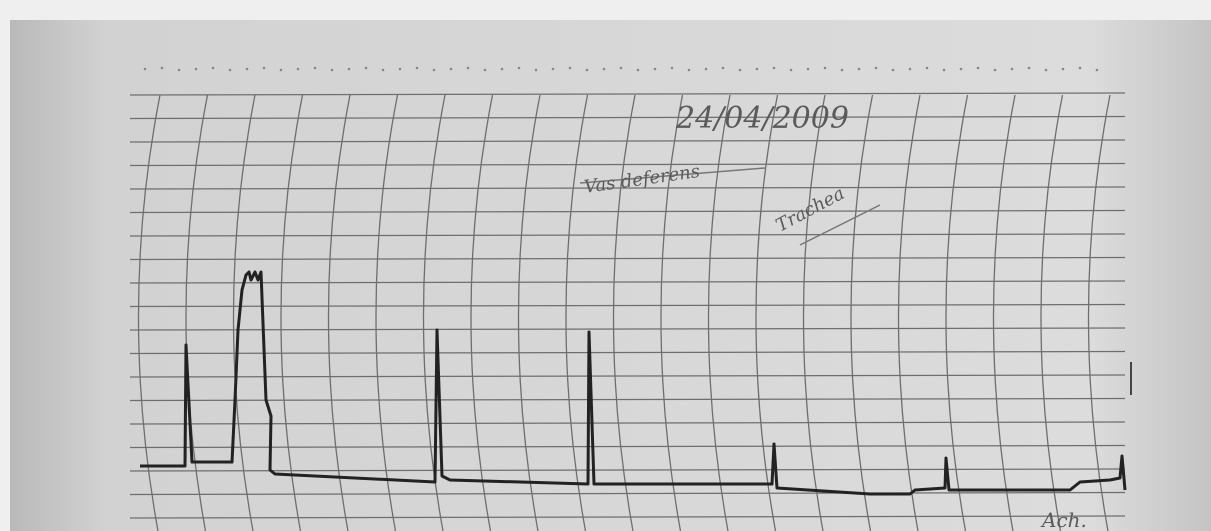 Image resolution: width=1211 pixels, height=531 pixels. What do you see at coordinates (840, 225) in the screenshot?
I see `underline` at bounding box center [840, 225].